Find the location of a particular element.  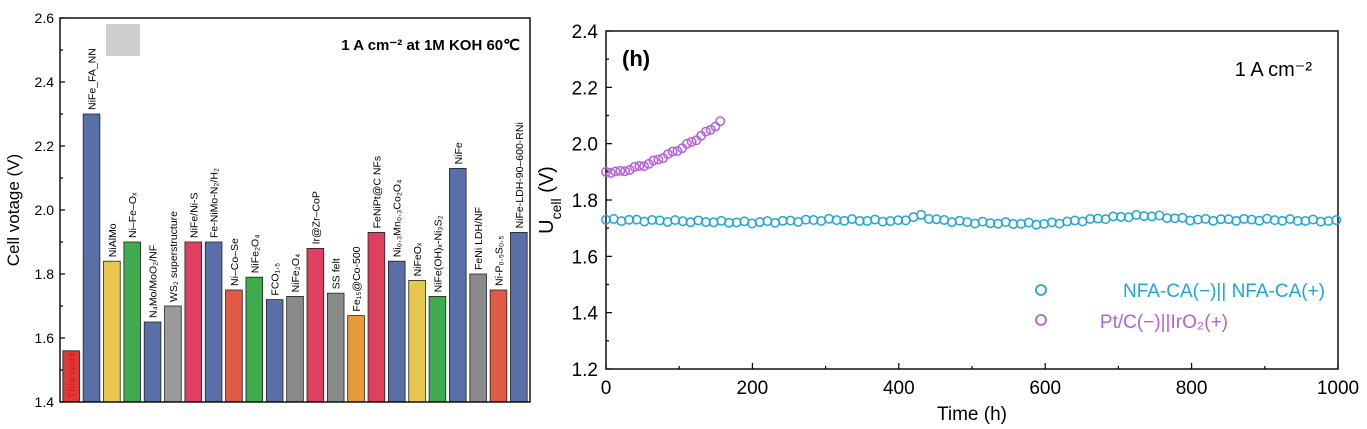

bar-category-label: NiFe-LDH-90–600-RNi is located at coordinates (520, 175).